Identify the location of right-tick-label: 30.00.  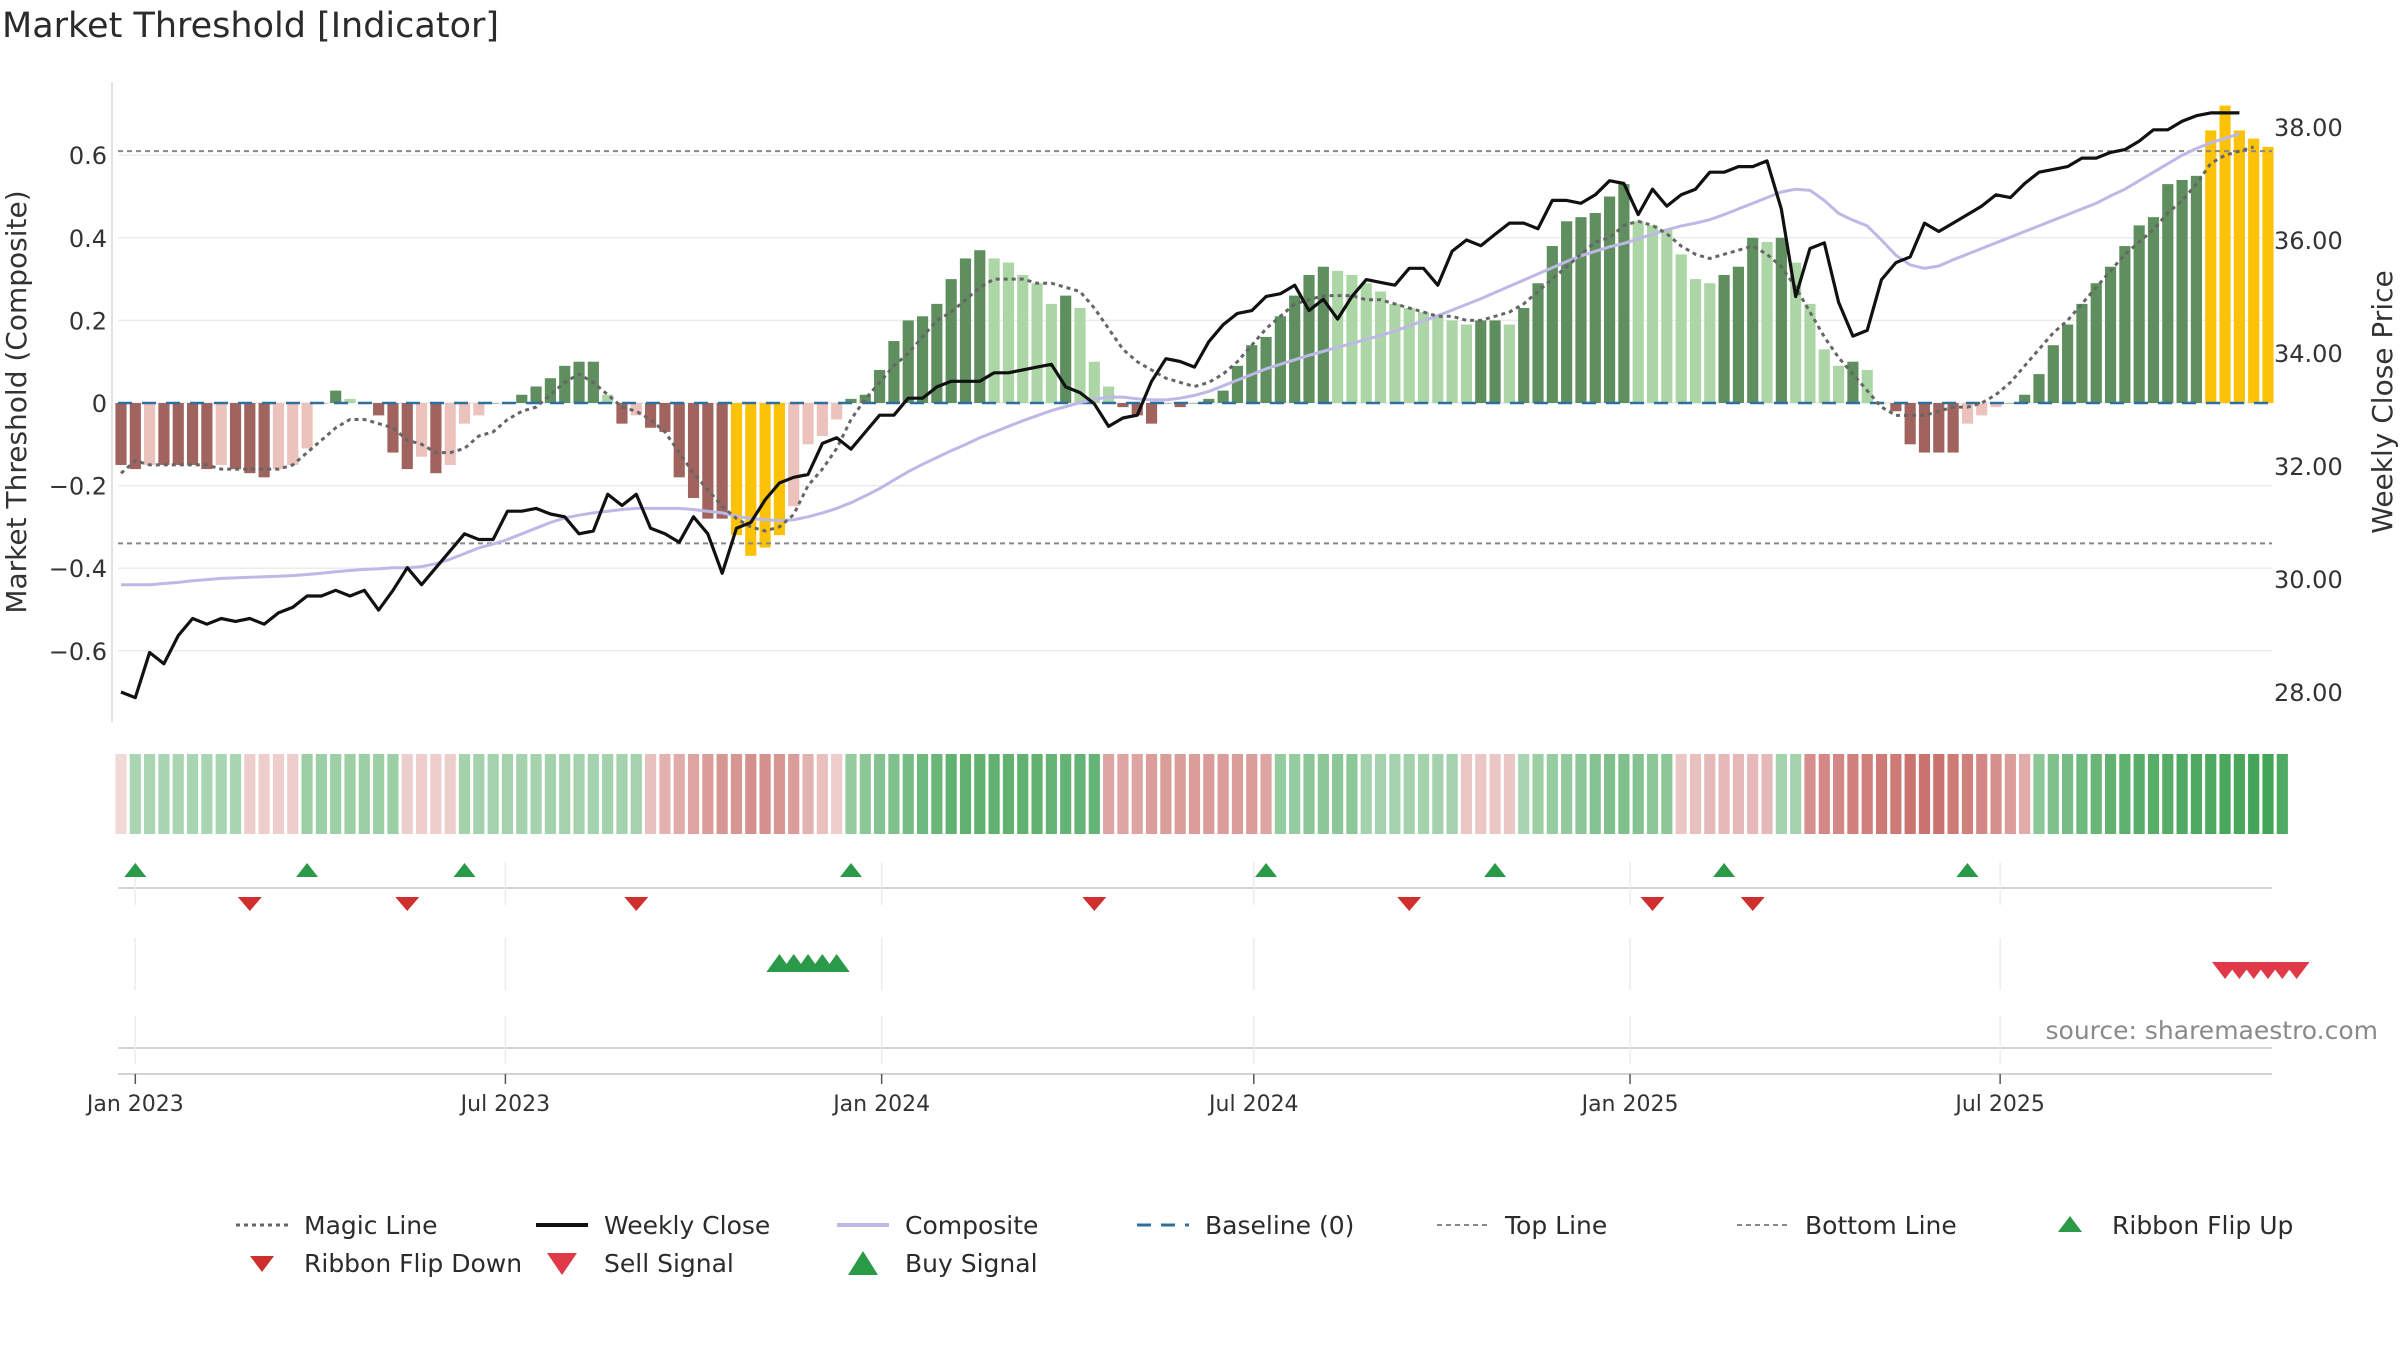
(2308, 580).